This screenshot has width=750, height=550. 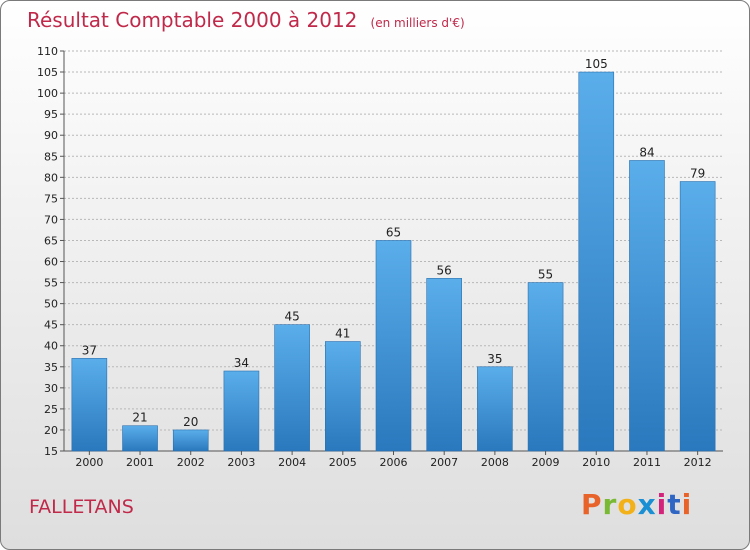 I want to click on bar-value-label: 45, so click(x=291, y=317).